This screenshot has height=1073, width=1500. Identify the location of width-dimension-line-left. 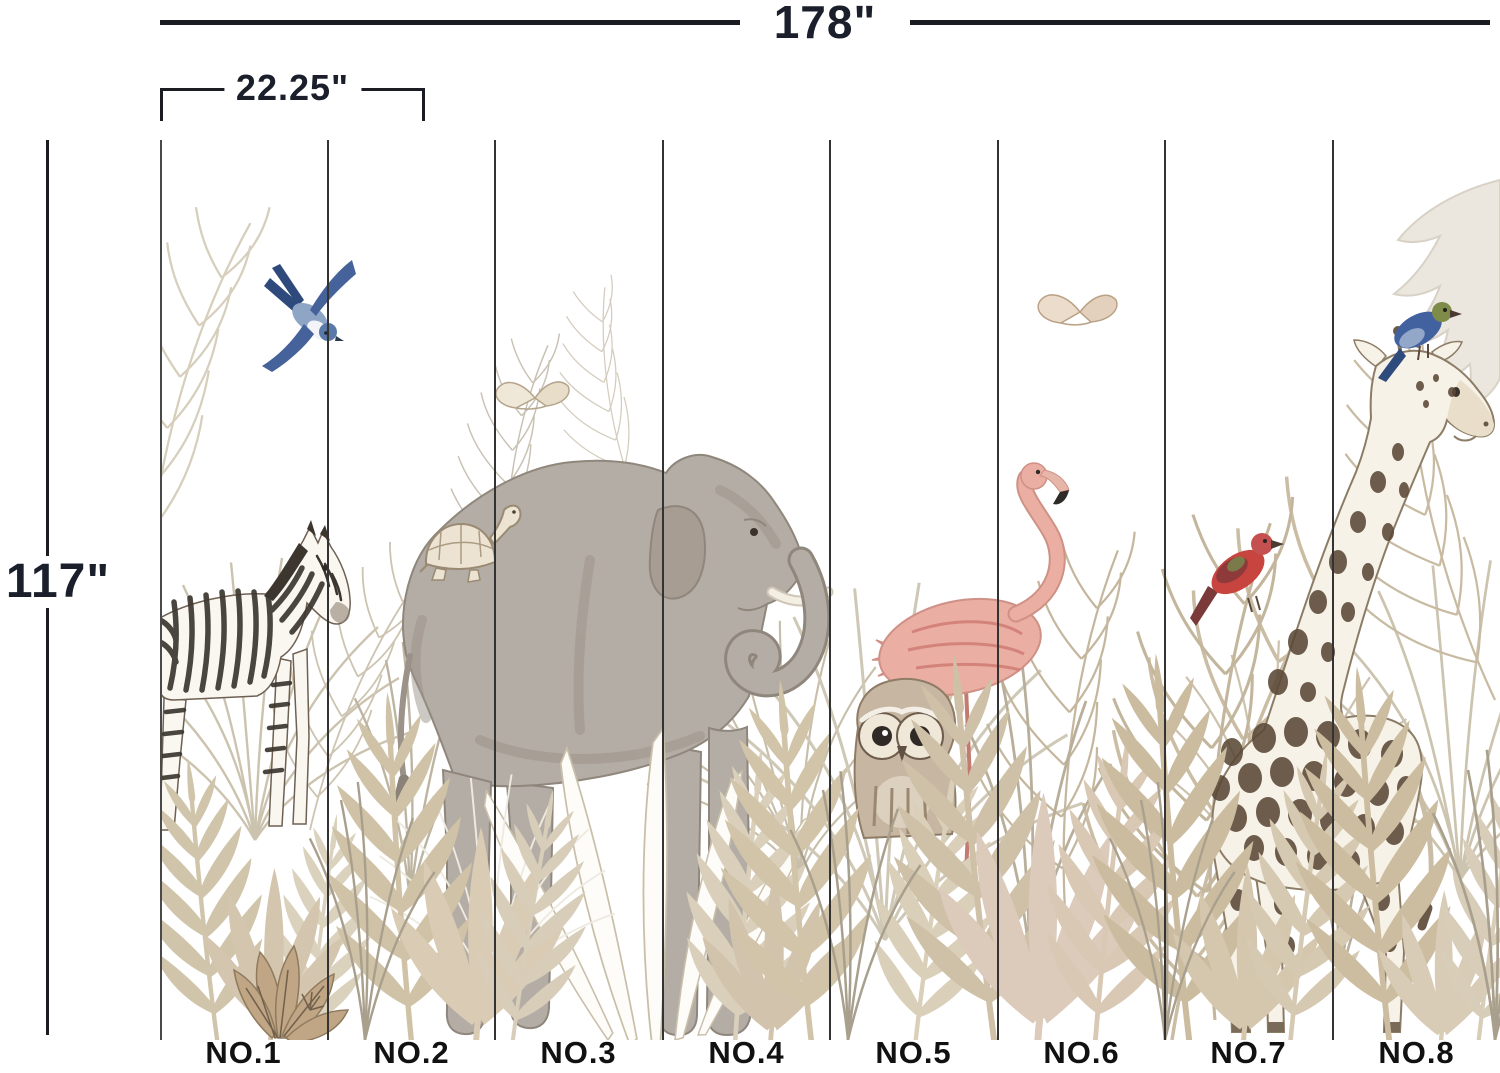
(450, 22).